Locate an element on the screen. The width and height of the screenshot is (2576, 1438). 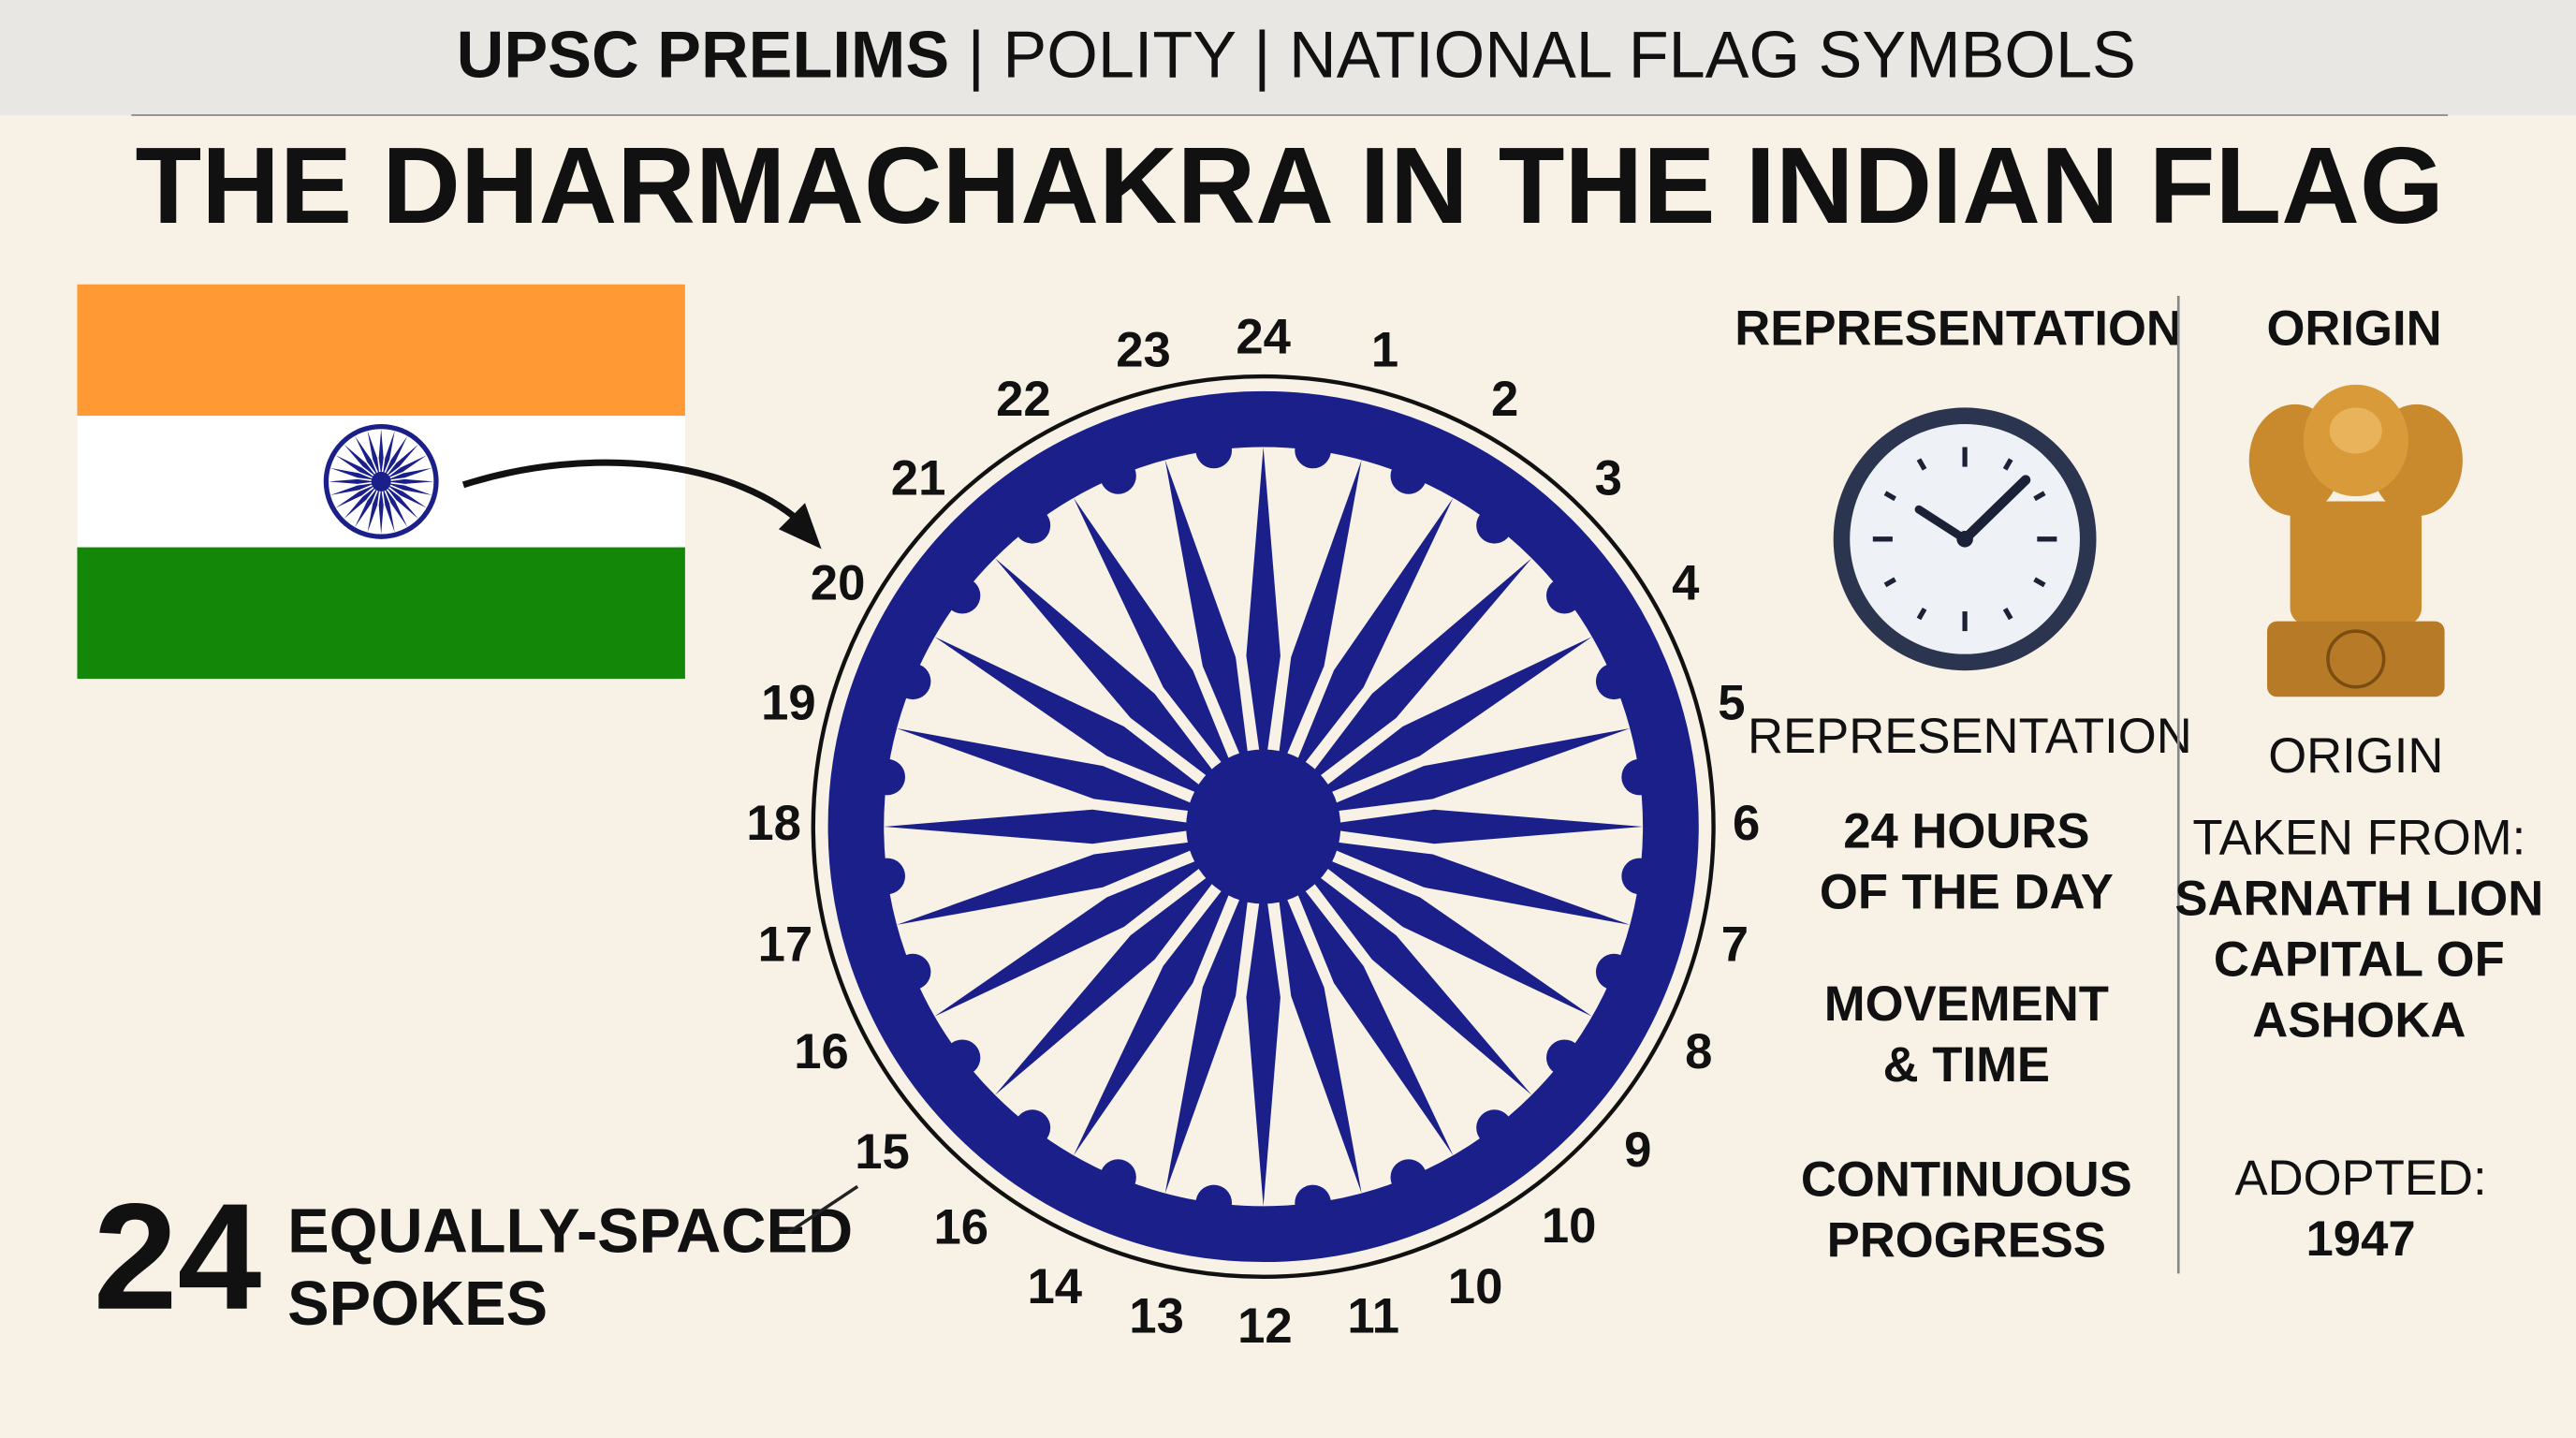
rep-item: & TIME is located at coordinates (1967, 1065).